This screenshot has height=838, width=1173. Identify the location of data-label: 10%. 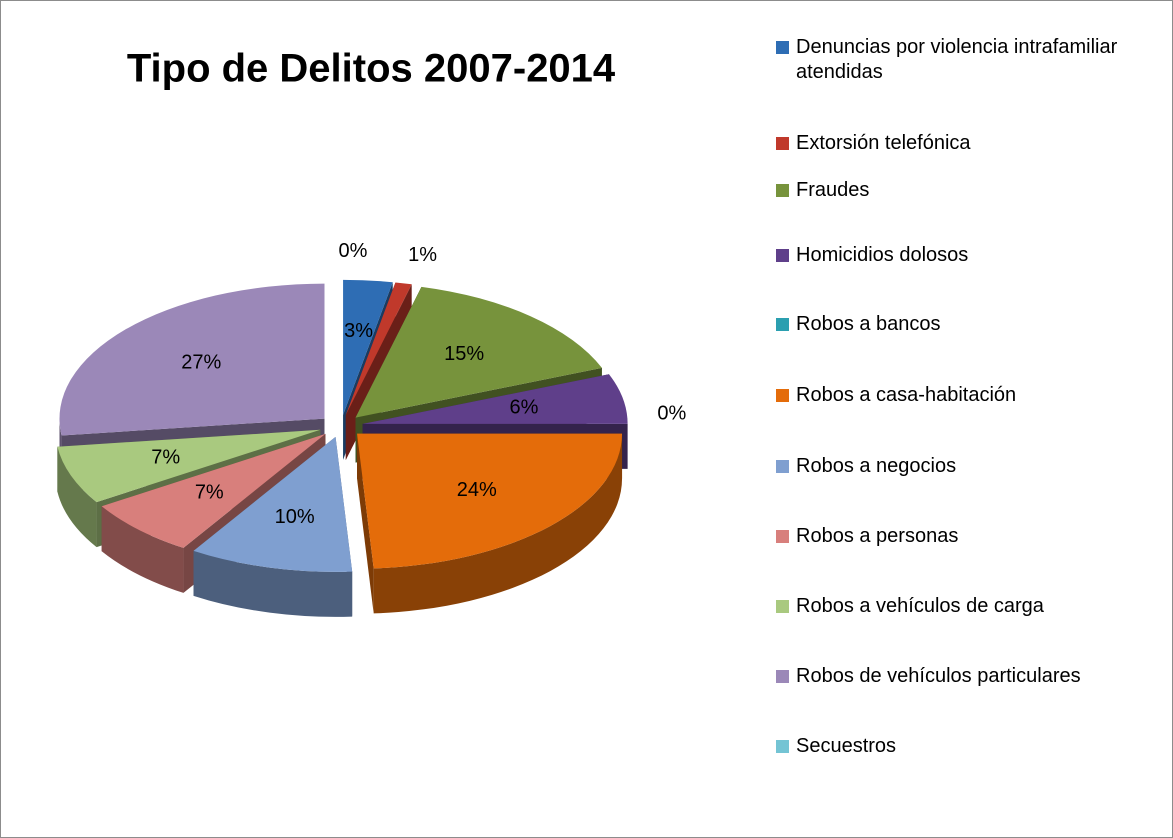
(295, 517).